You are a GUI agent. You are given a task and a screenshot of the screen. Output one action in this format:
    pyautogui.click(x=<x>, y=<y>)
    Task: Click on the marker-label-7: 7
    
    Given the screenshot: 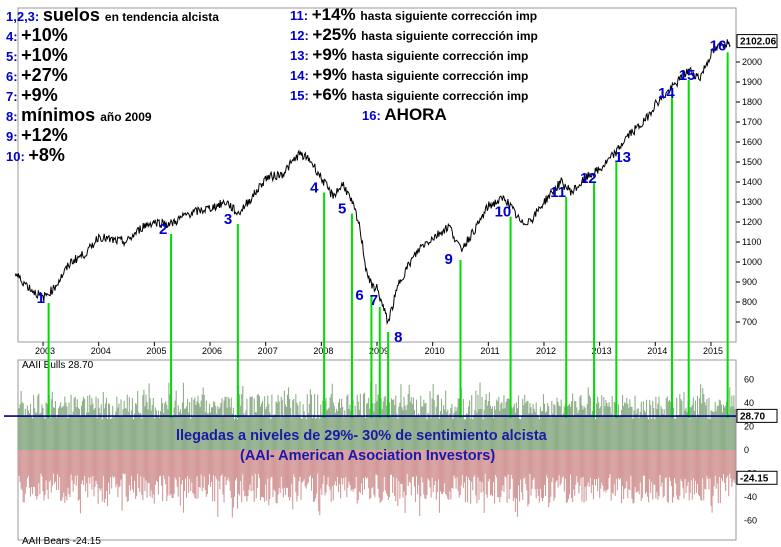 What is the action you would take?
    pyautogui.click(x=374, y=300)
    